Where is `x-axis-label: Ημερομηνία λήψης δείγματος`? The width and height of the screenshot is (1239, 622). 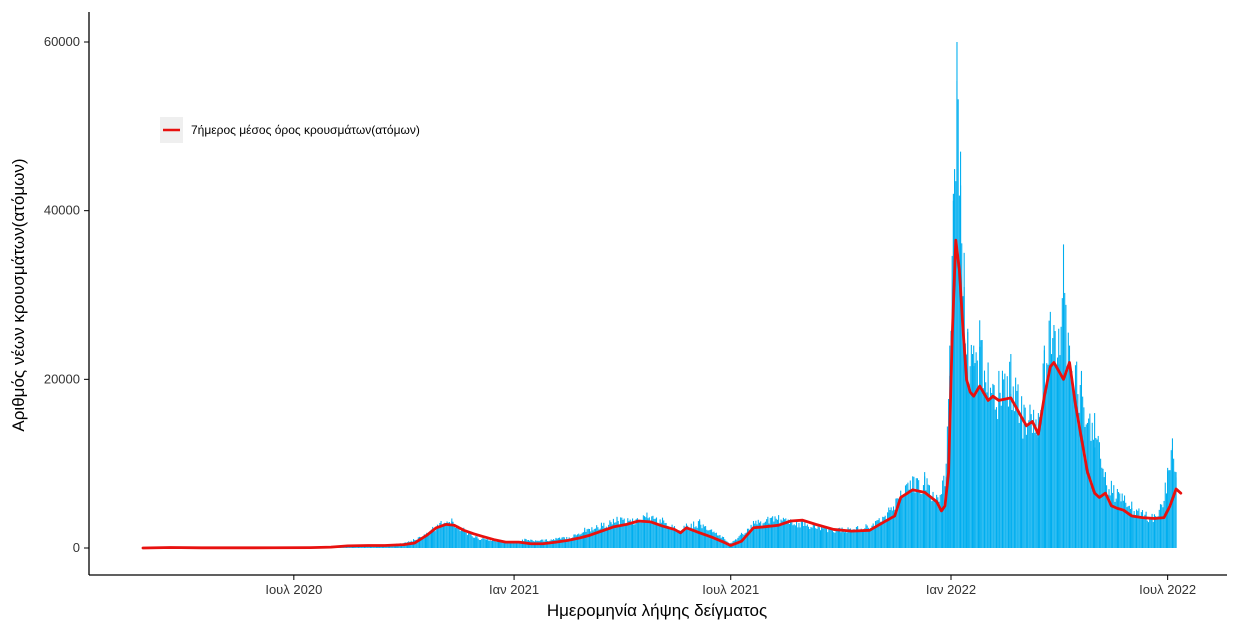
x-axis-label: Ημερομηνία λήψης δείγματος is located at coordinates (657, 610).